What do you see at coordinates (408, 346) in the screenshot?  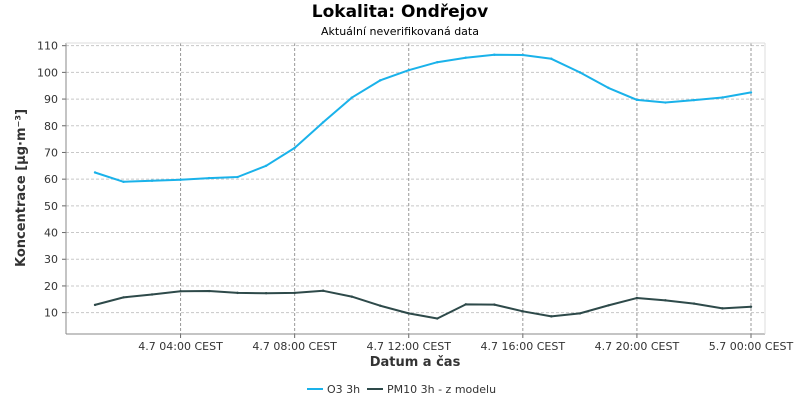 I see `x-tick-label: 4.7 12:00 CEST` at bounding box center [408, 346].